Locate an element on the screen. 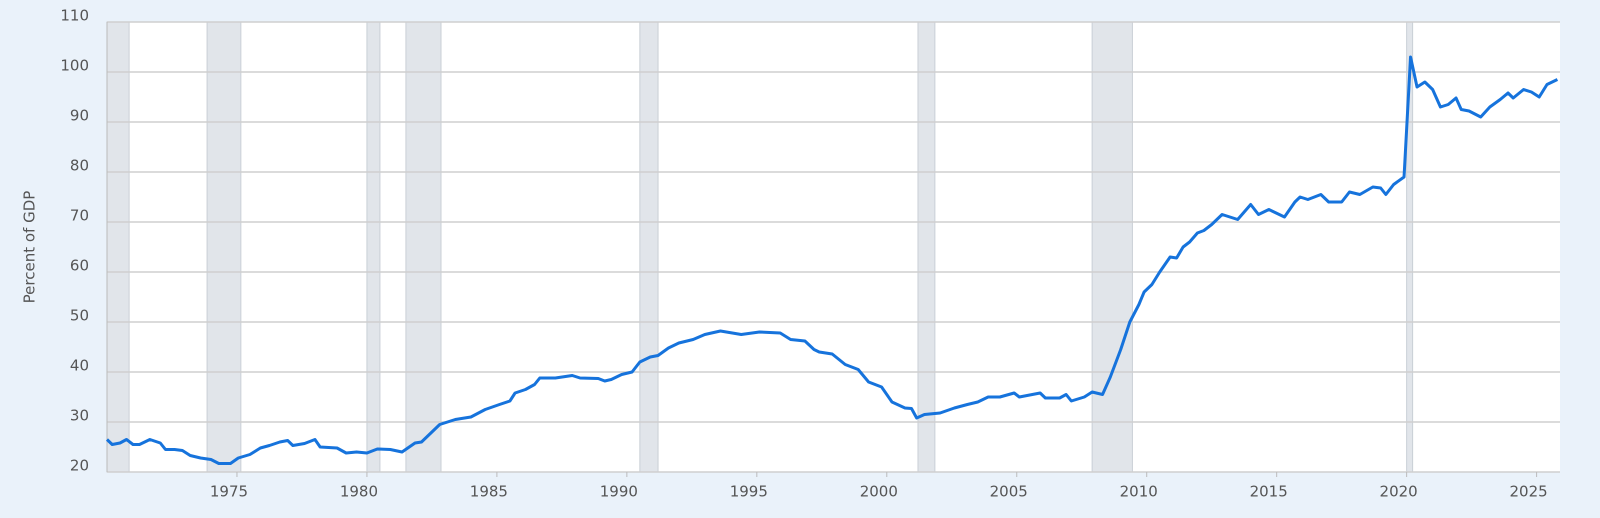 This screenshot has height=518, width=1600. y-tick-label: 90 is located at coordinates (79, 116).